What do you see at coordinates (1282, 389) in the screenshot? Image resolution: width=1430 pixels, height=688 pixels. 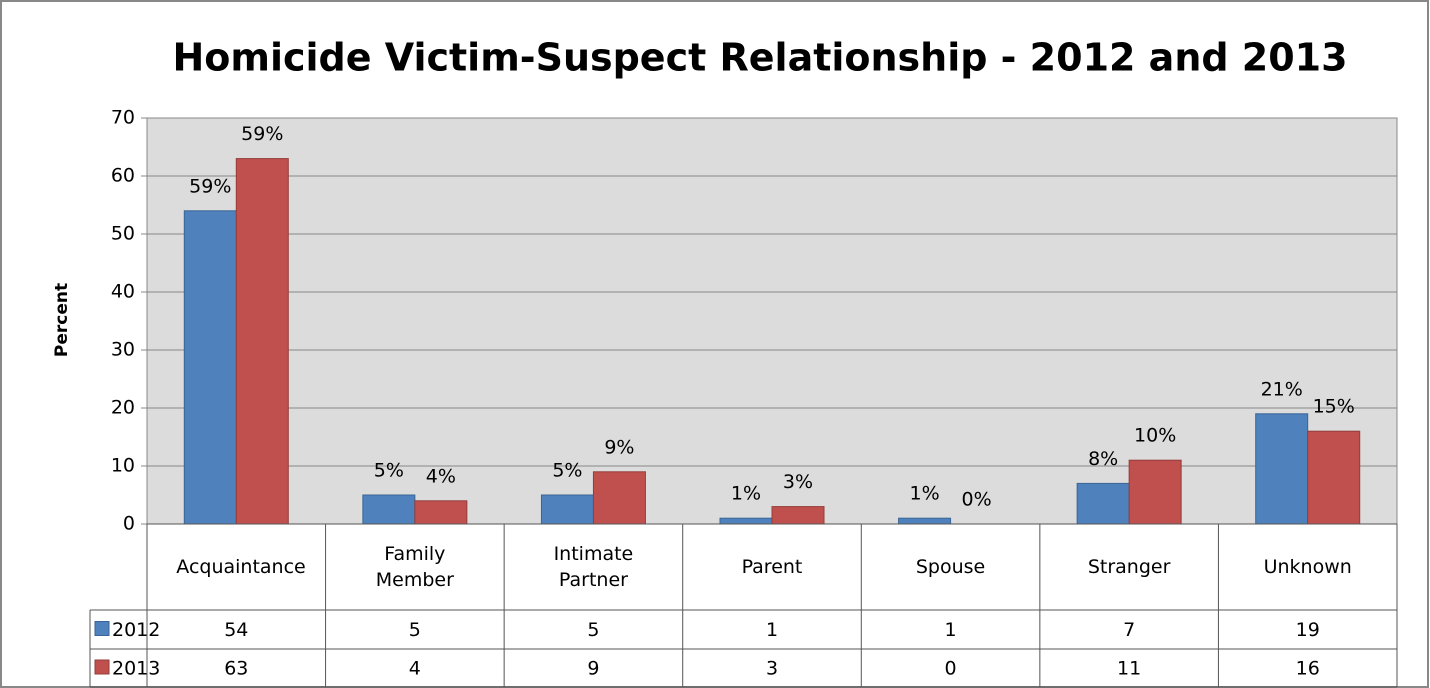 I see `data-label: 21%` at bounding box center [1282, 389].